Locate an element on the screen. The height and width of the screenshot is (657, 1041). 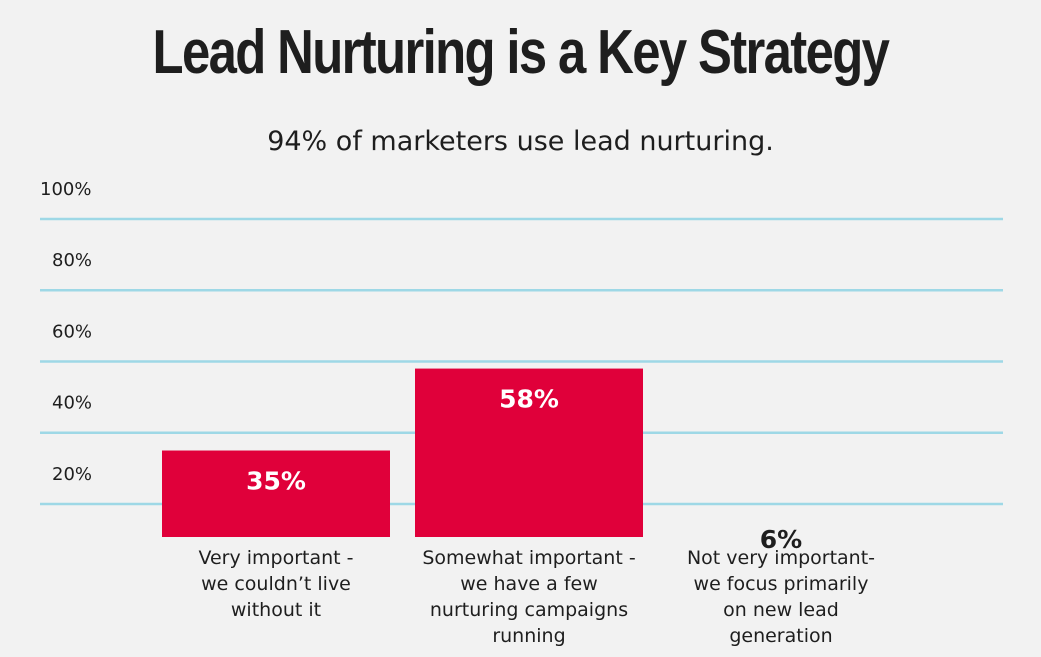
bar-data-label: 58% is located at coordinates (529, 399).